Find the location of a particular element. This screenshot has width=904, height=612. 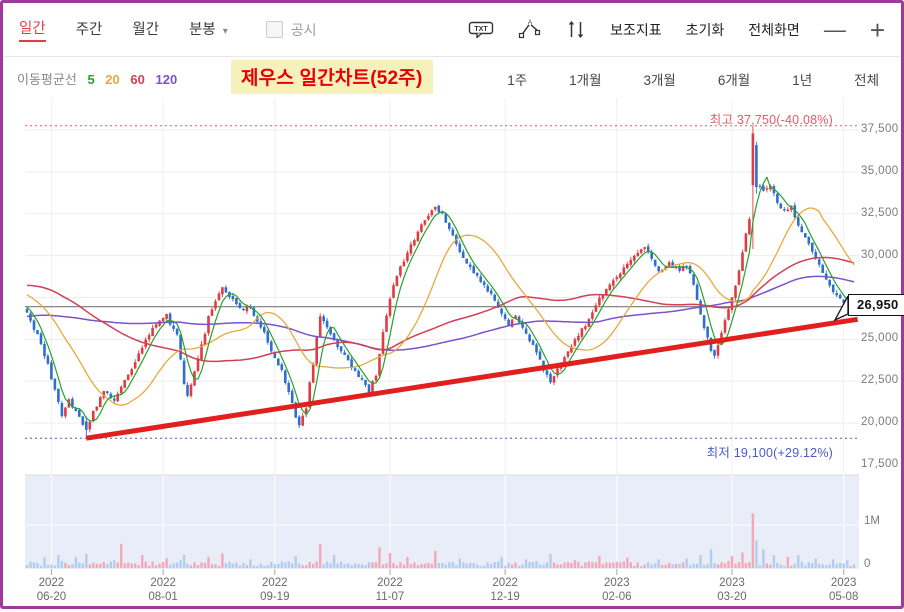

range-3month-button: 3개월 is located at coordinates (659, 80).